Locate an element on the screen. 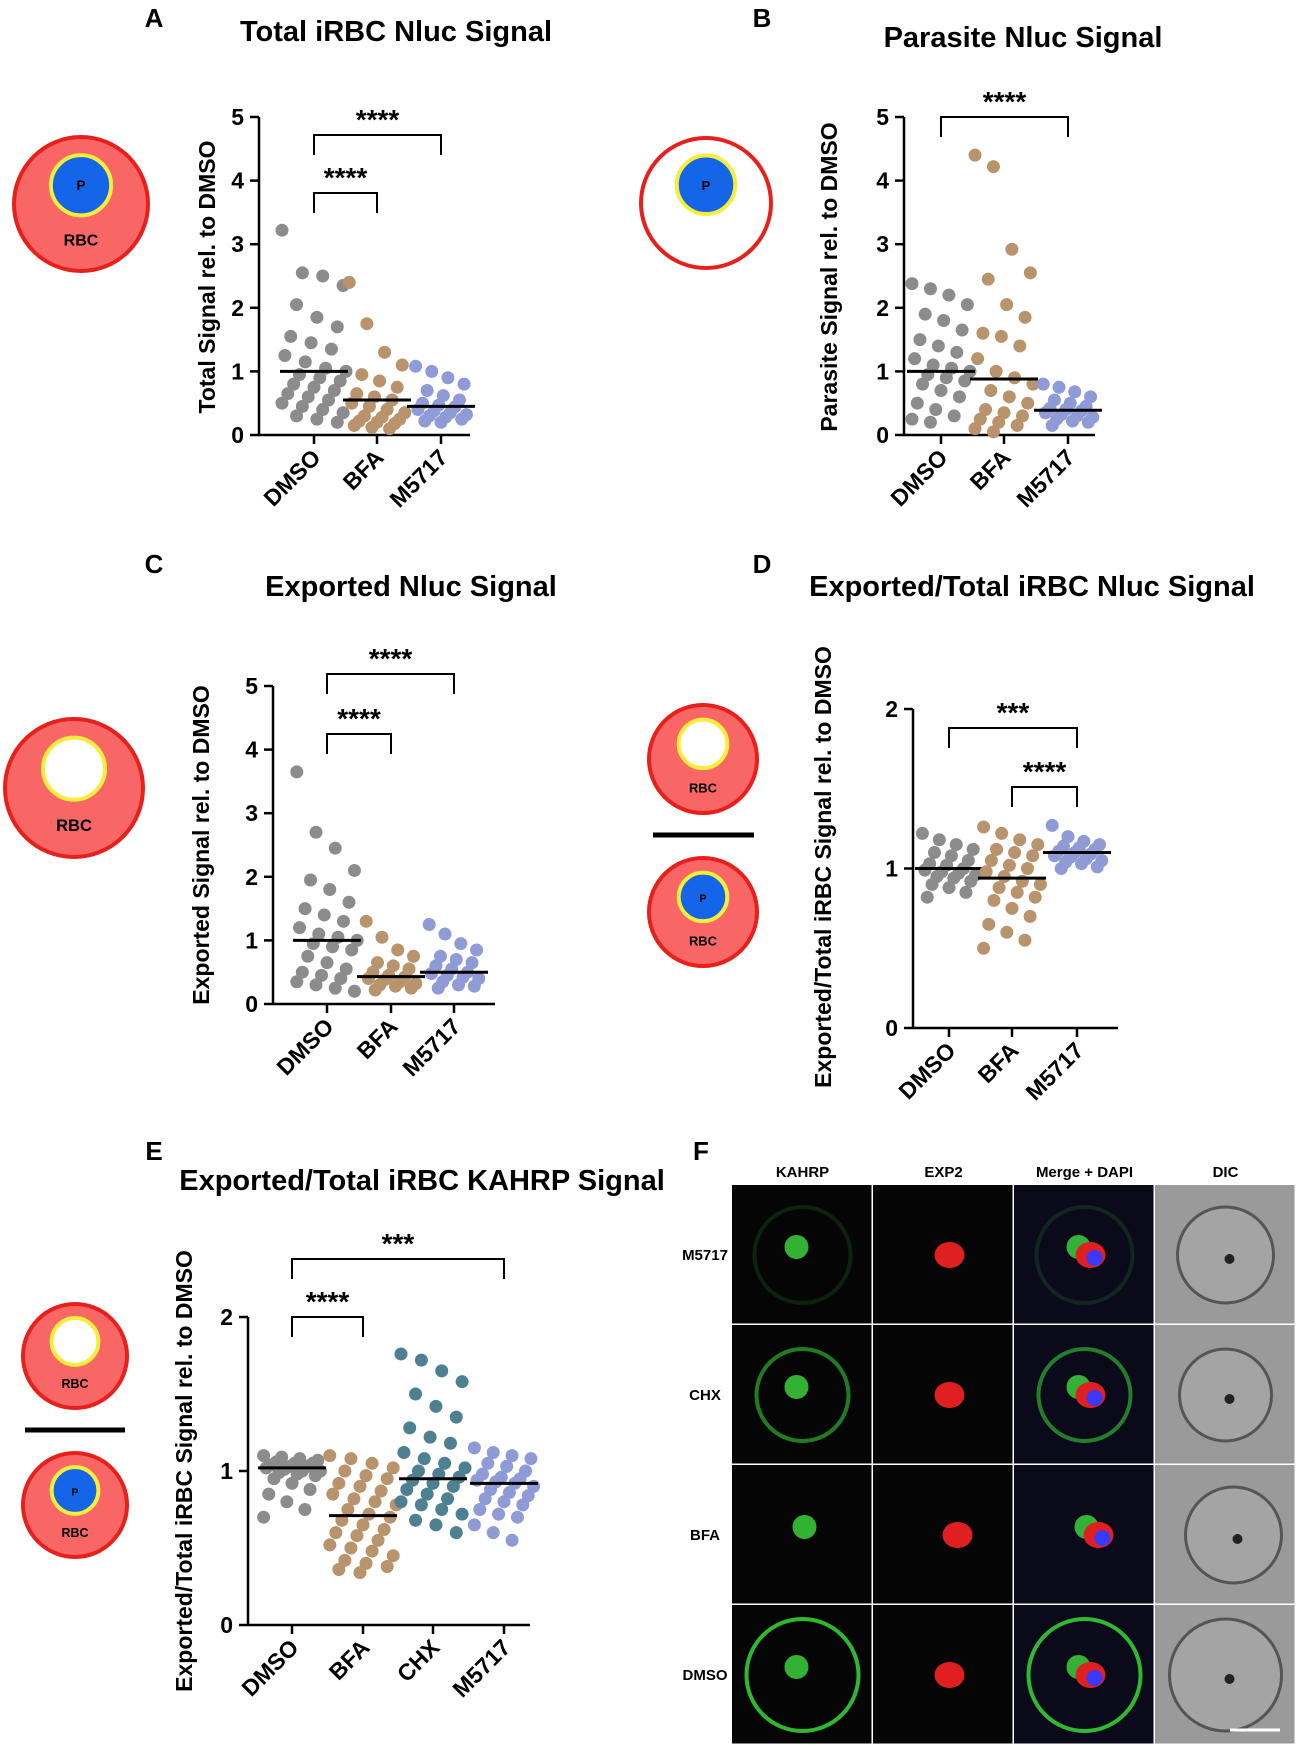  y-axis-label: Parasite Signal rel. to DMSO is located at coordinates (829, 276).